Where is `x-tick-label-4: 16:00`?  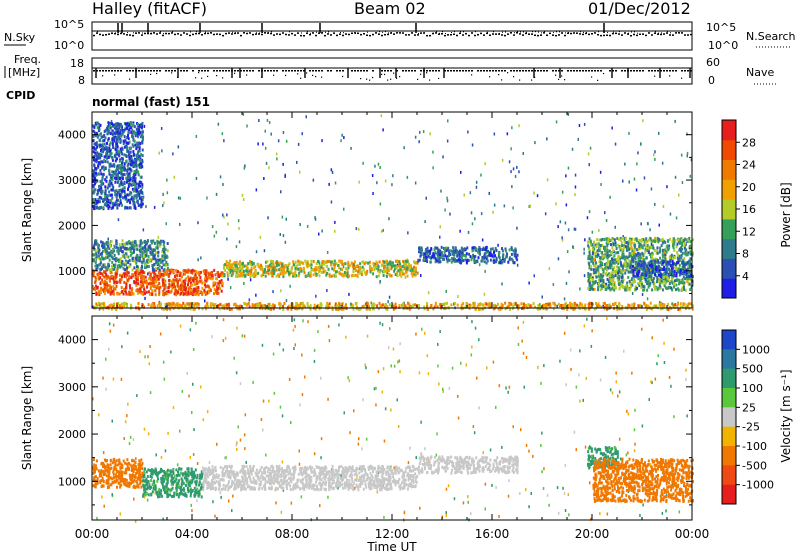
x-tick-label-4: 16:00 is located at coordinates (492, 534).